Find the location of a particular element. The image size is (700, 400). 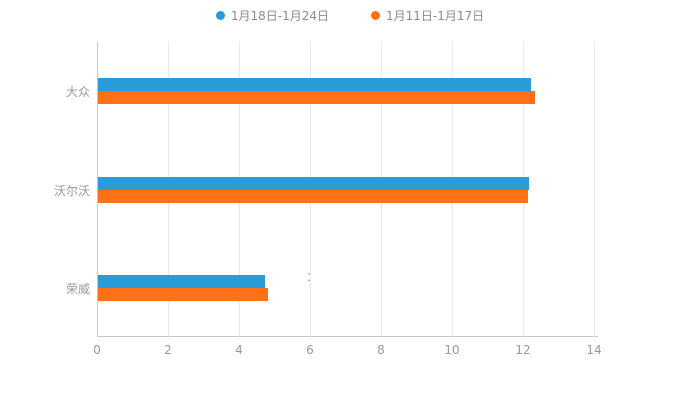

bar-大众-1月11日-1月17日 is located at coordinates (316, 98).